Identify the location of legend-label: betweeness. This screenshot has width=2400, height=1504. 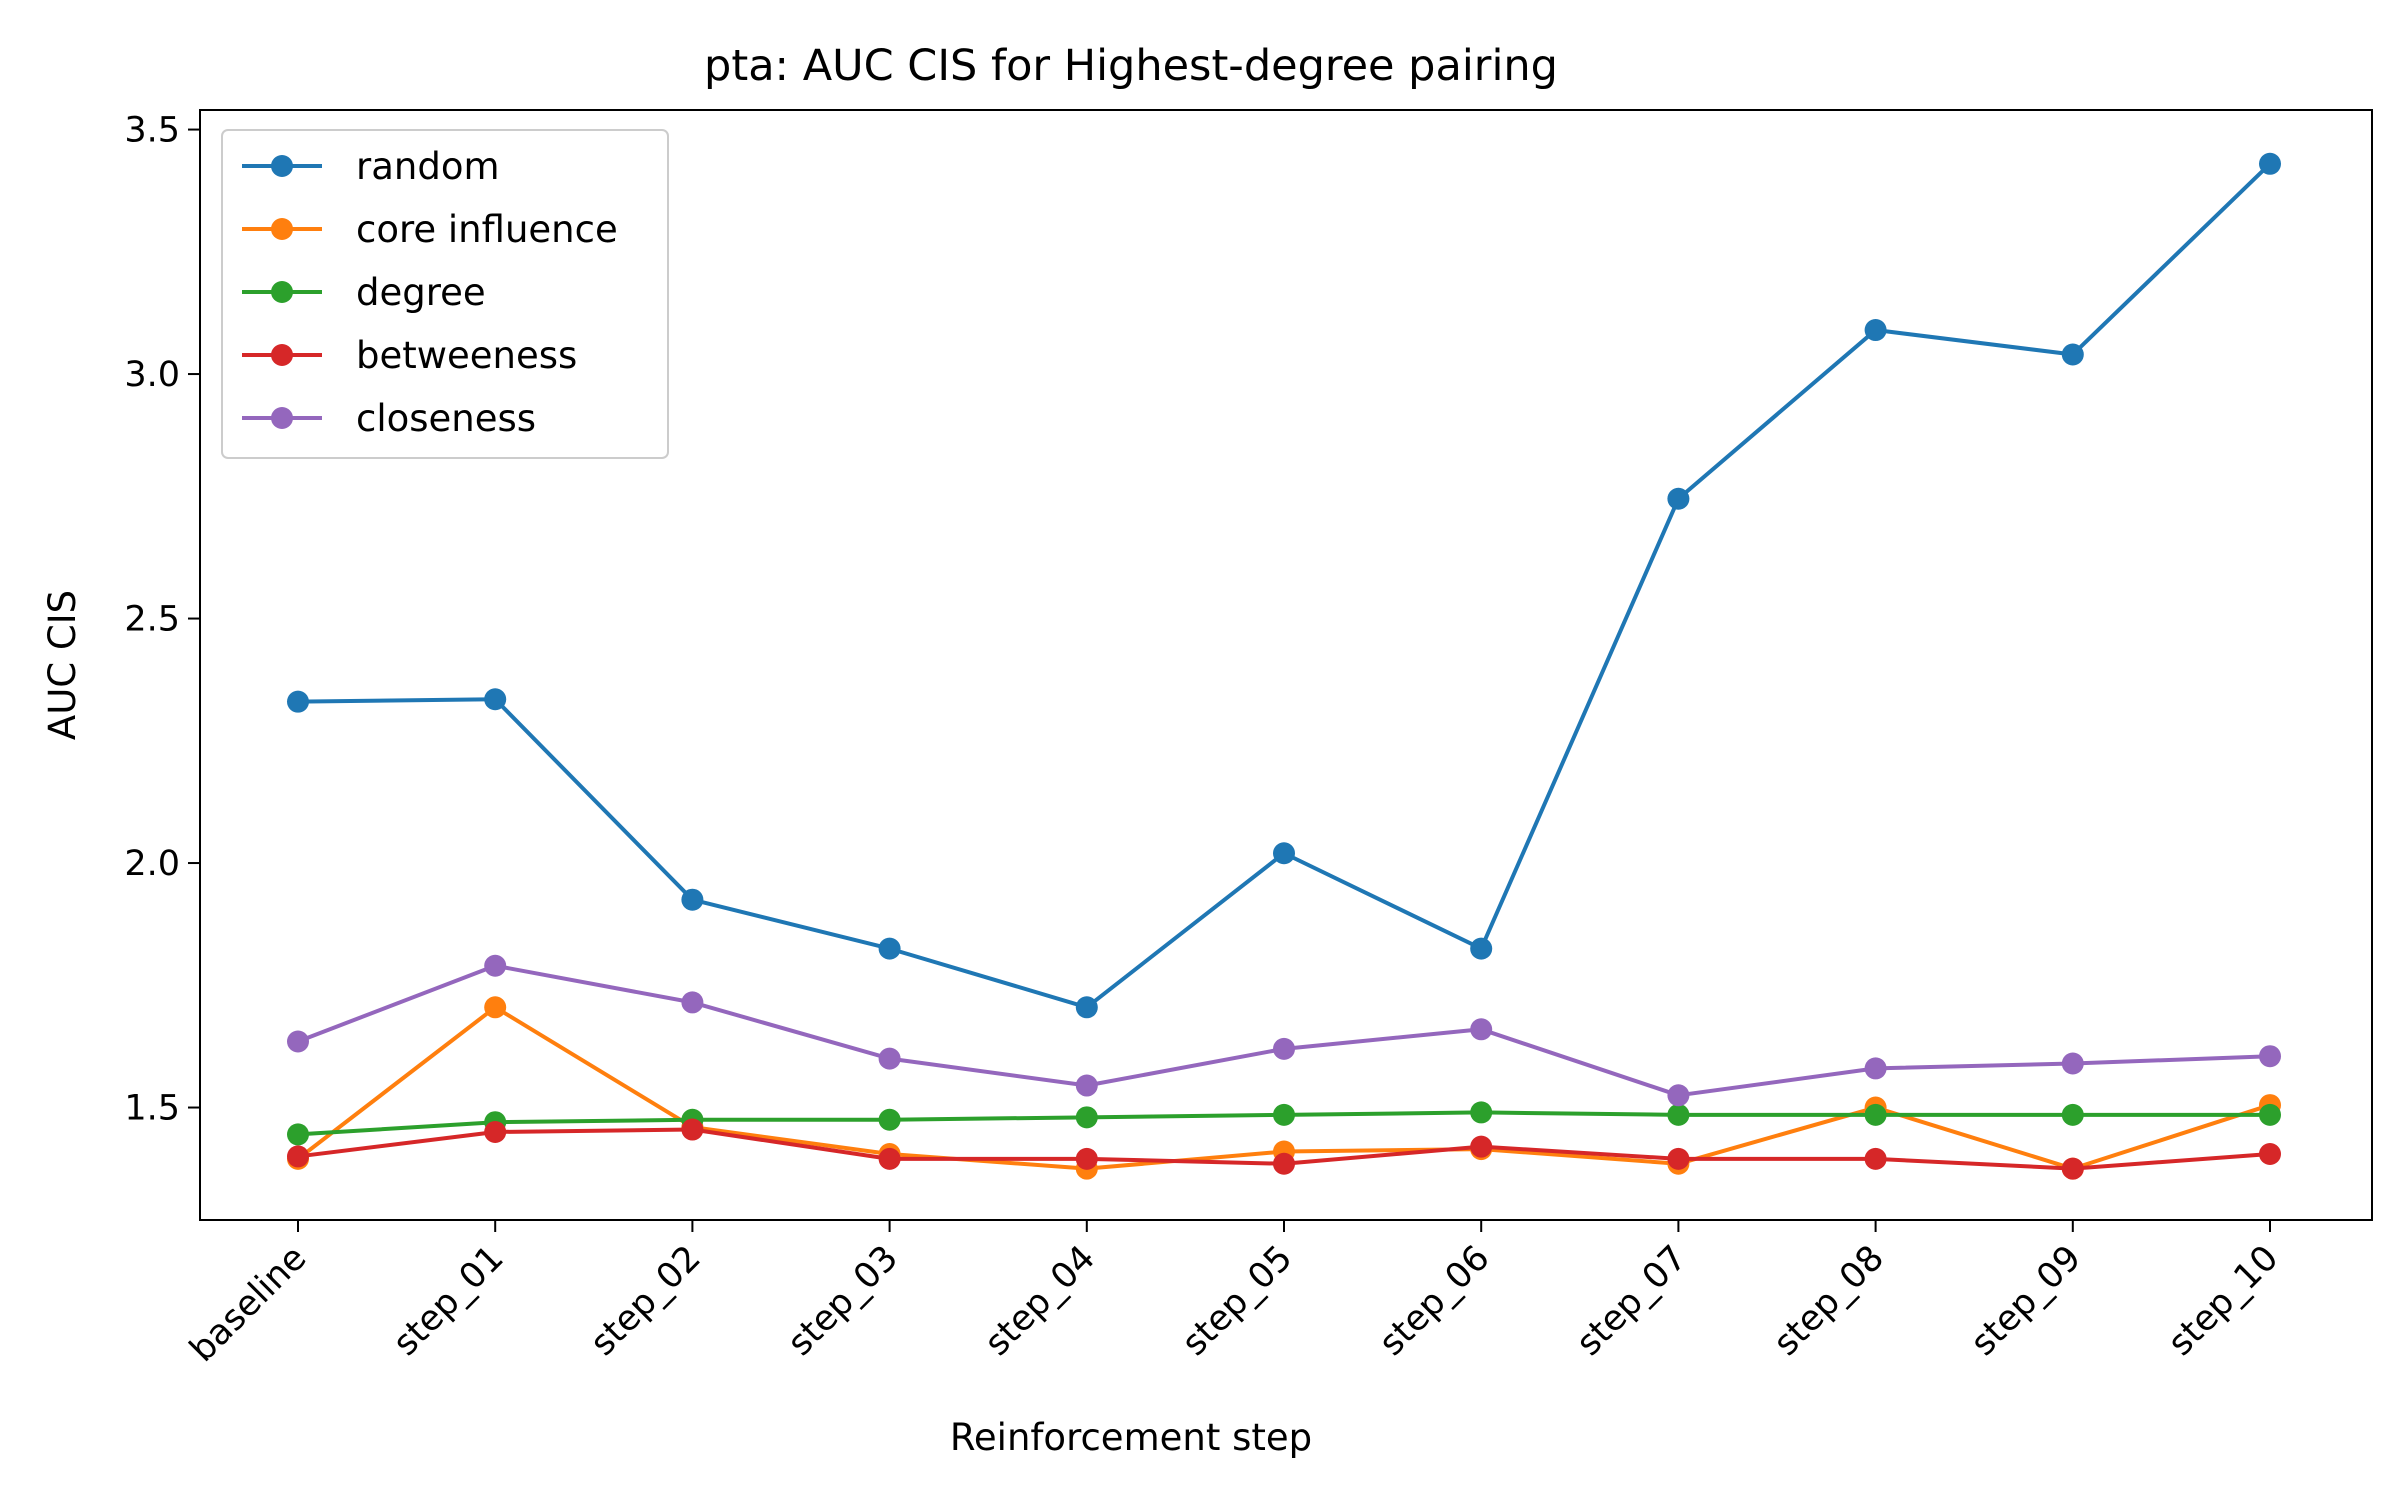
(466, 355).